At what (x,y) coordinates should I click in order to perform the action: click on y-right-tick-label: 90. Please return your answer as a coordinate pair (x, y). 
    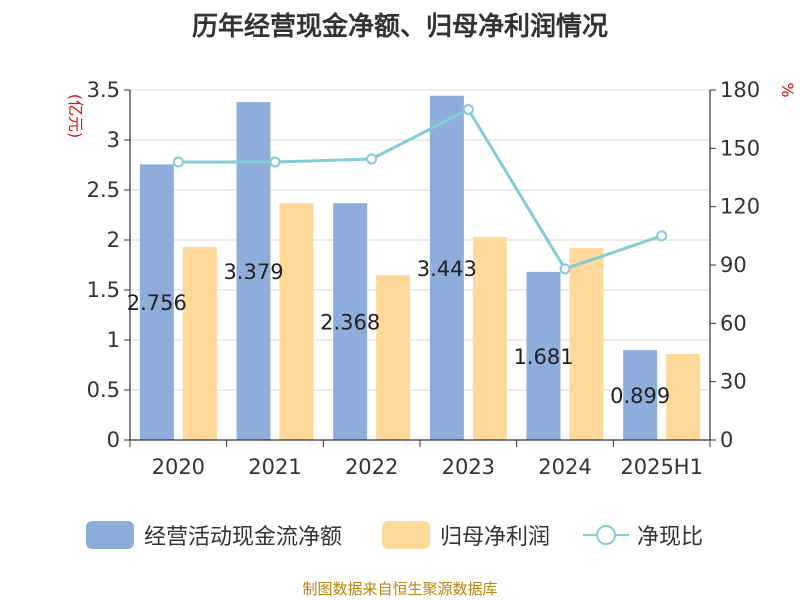
    Looking at the image, I should click on (733, 265).